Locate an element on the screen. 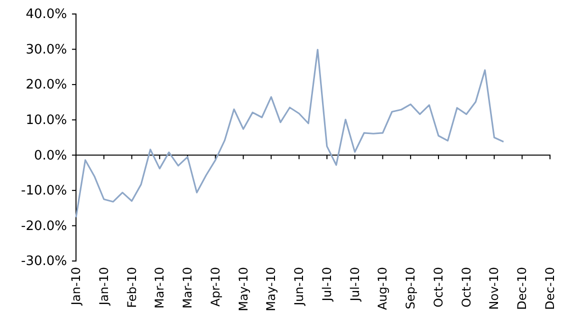 This screenshot has width=580, height=334. y-tick-label: -30.0% is located at coordinates (44, 262).